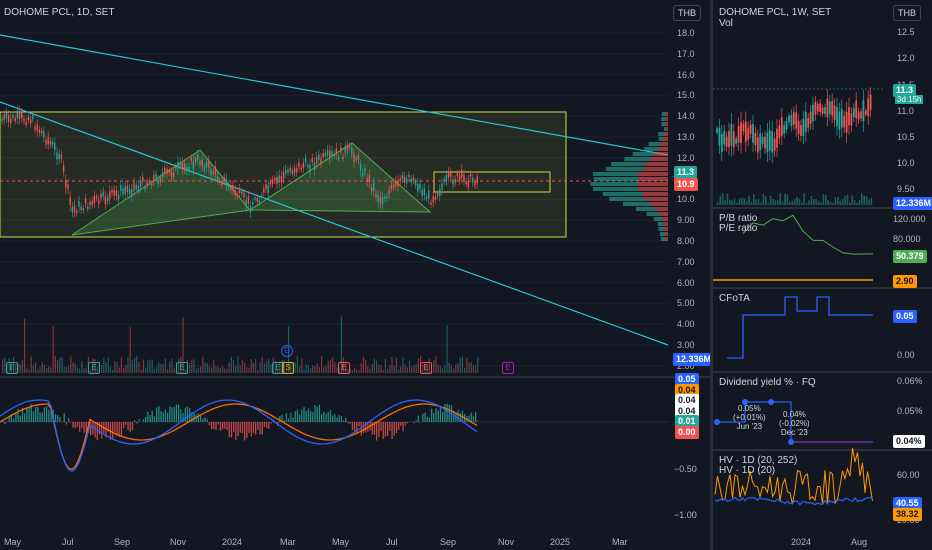 The width and height of the screenshot is (932, 550). I want to click on main-currency-button: THB, so click(687, 13).